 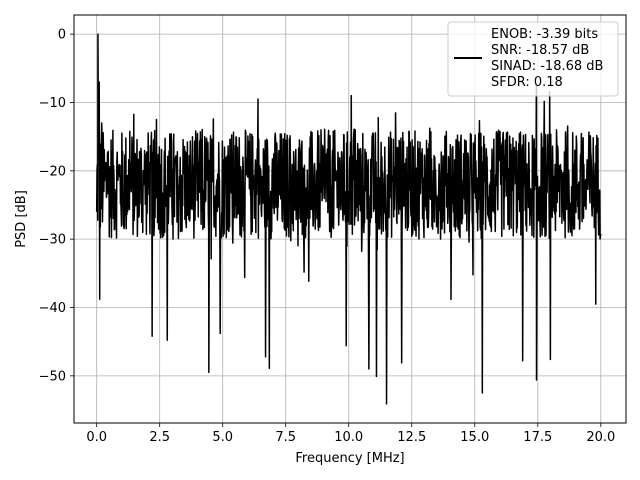 I want to click on x-axis-ticks: 0.0 2.5 5.0 7.5 10.0 12.5 15.0 17.5 20.0, so click(x=350, y=434).